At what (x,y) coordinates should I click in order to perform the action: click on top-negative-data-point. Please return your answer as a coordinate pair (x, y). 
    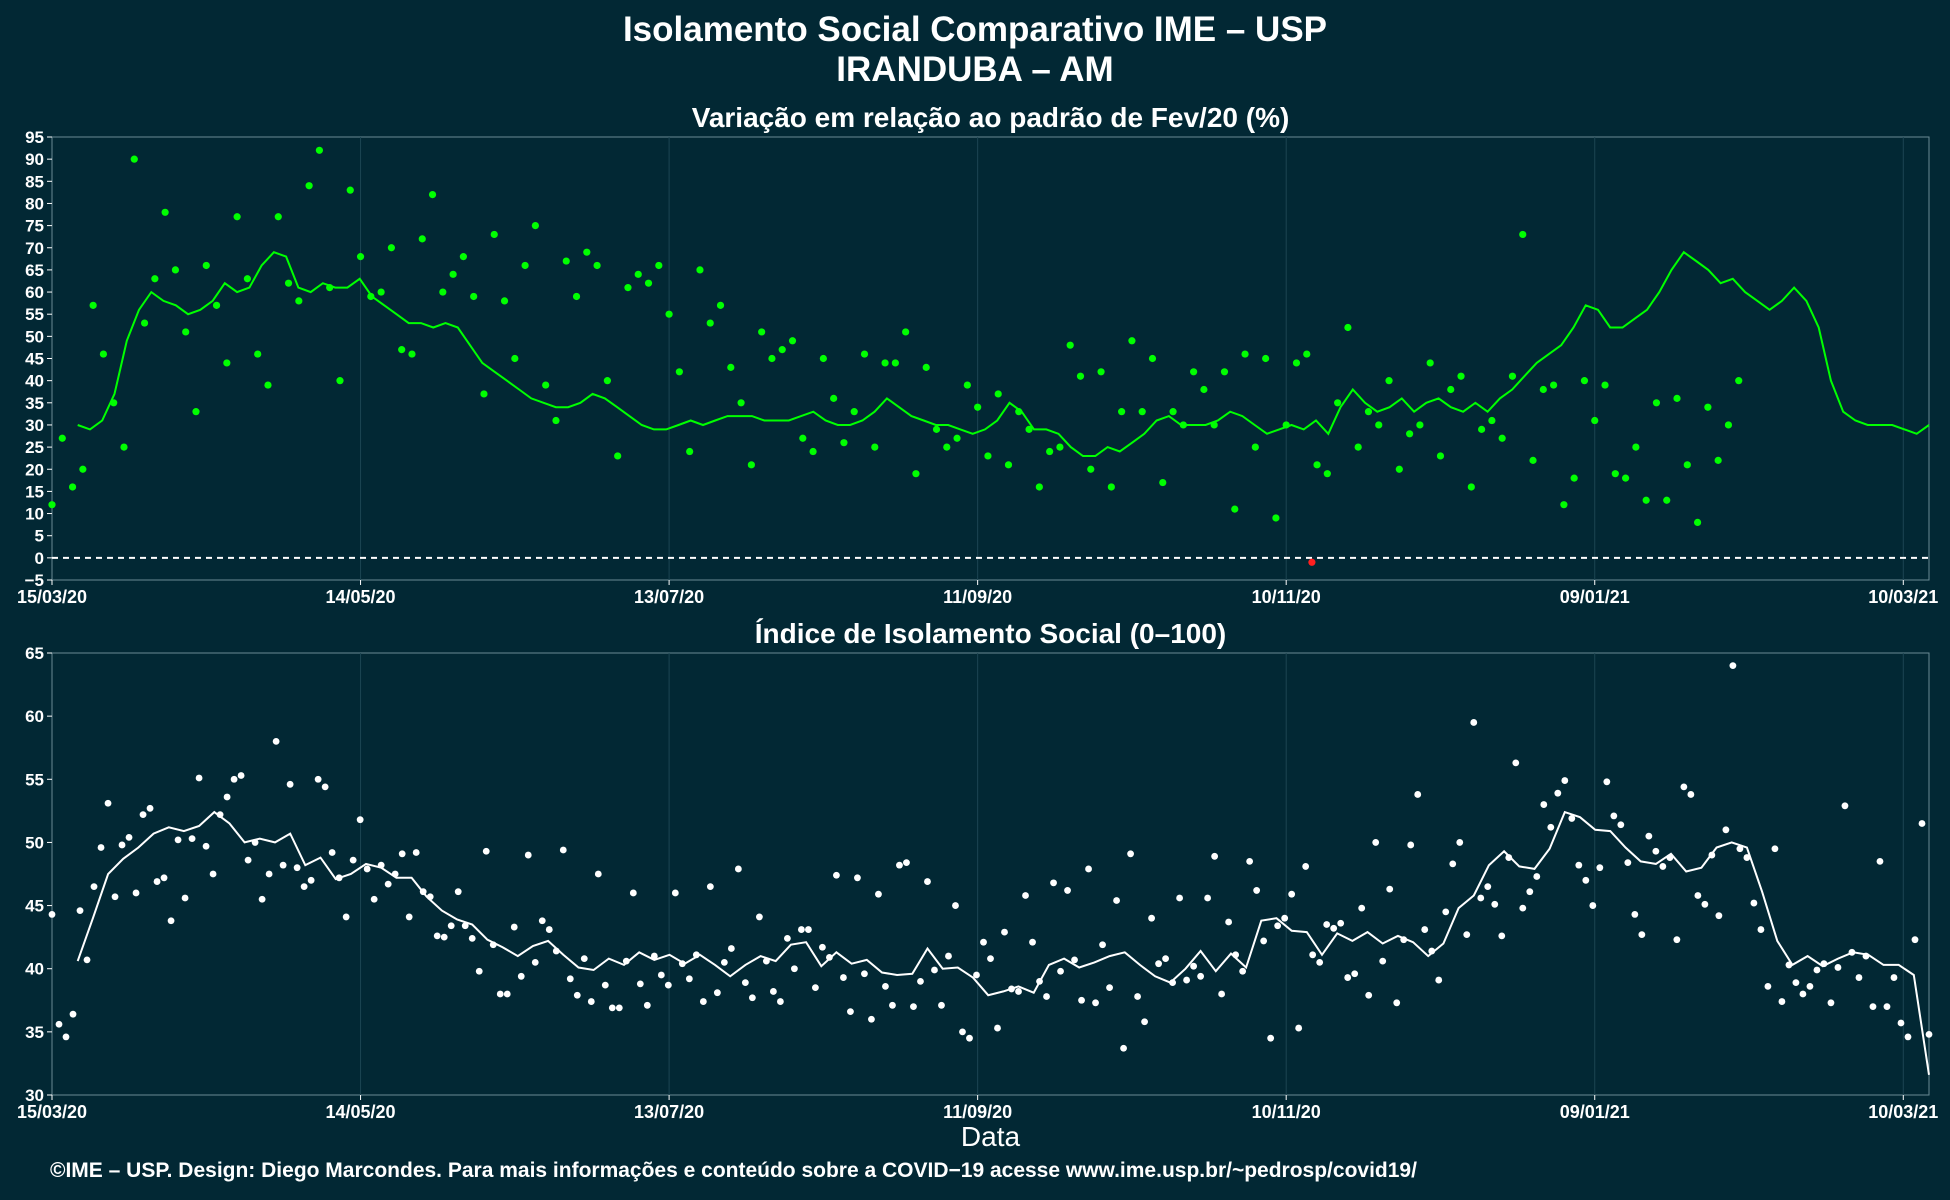
    Looking at the image, I should click on (1312, 562).